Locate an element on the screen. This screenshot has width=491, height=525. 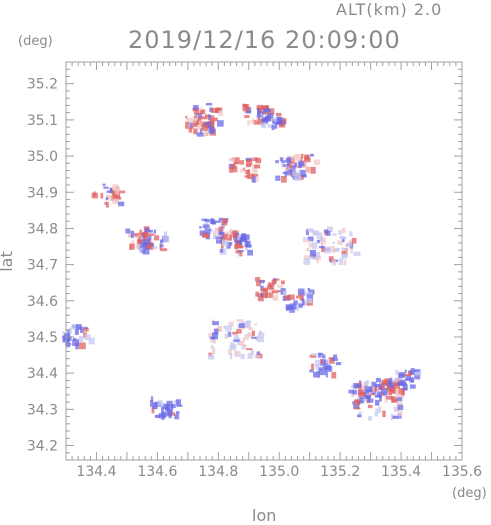
x-tick-label: 135.0 is located at coordinates (279, 472).